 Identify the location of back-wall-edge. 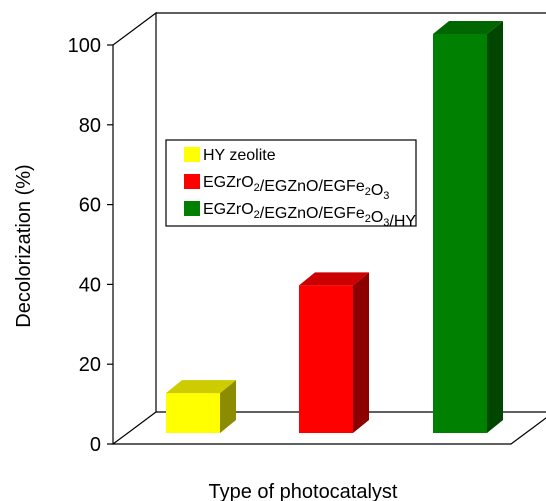
(351, 13).